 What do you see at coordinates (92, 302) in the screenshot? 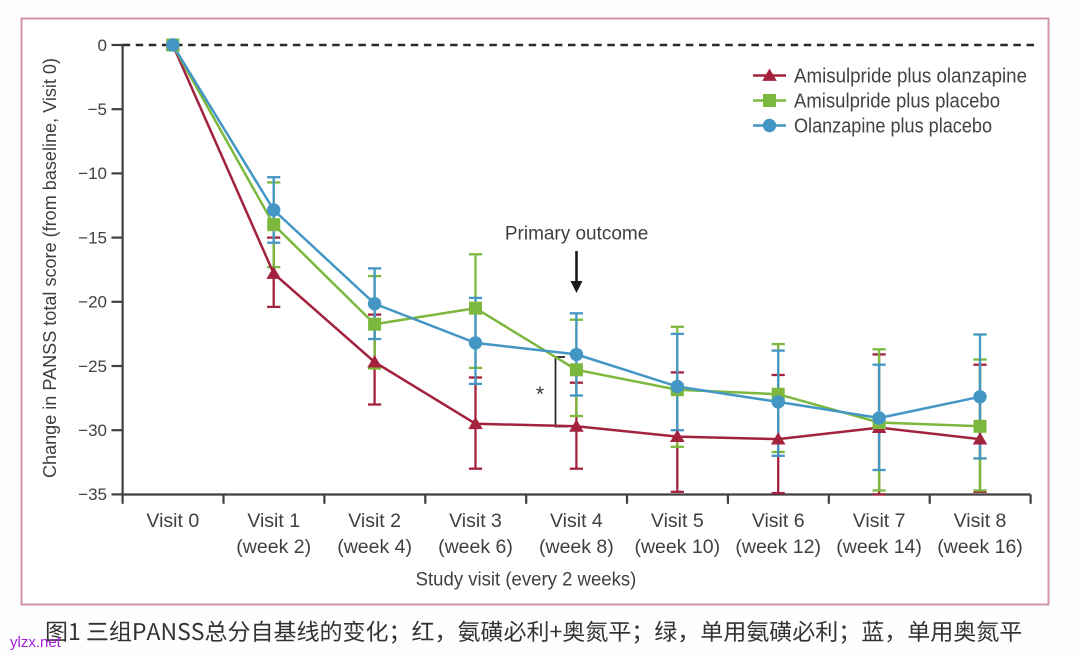
I see `svg-text: −20` at bounding box center [92, 302].